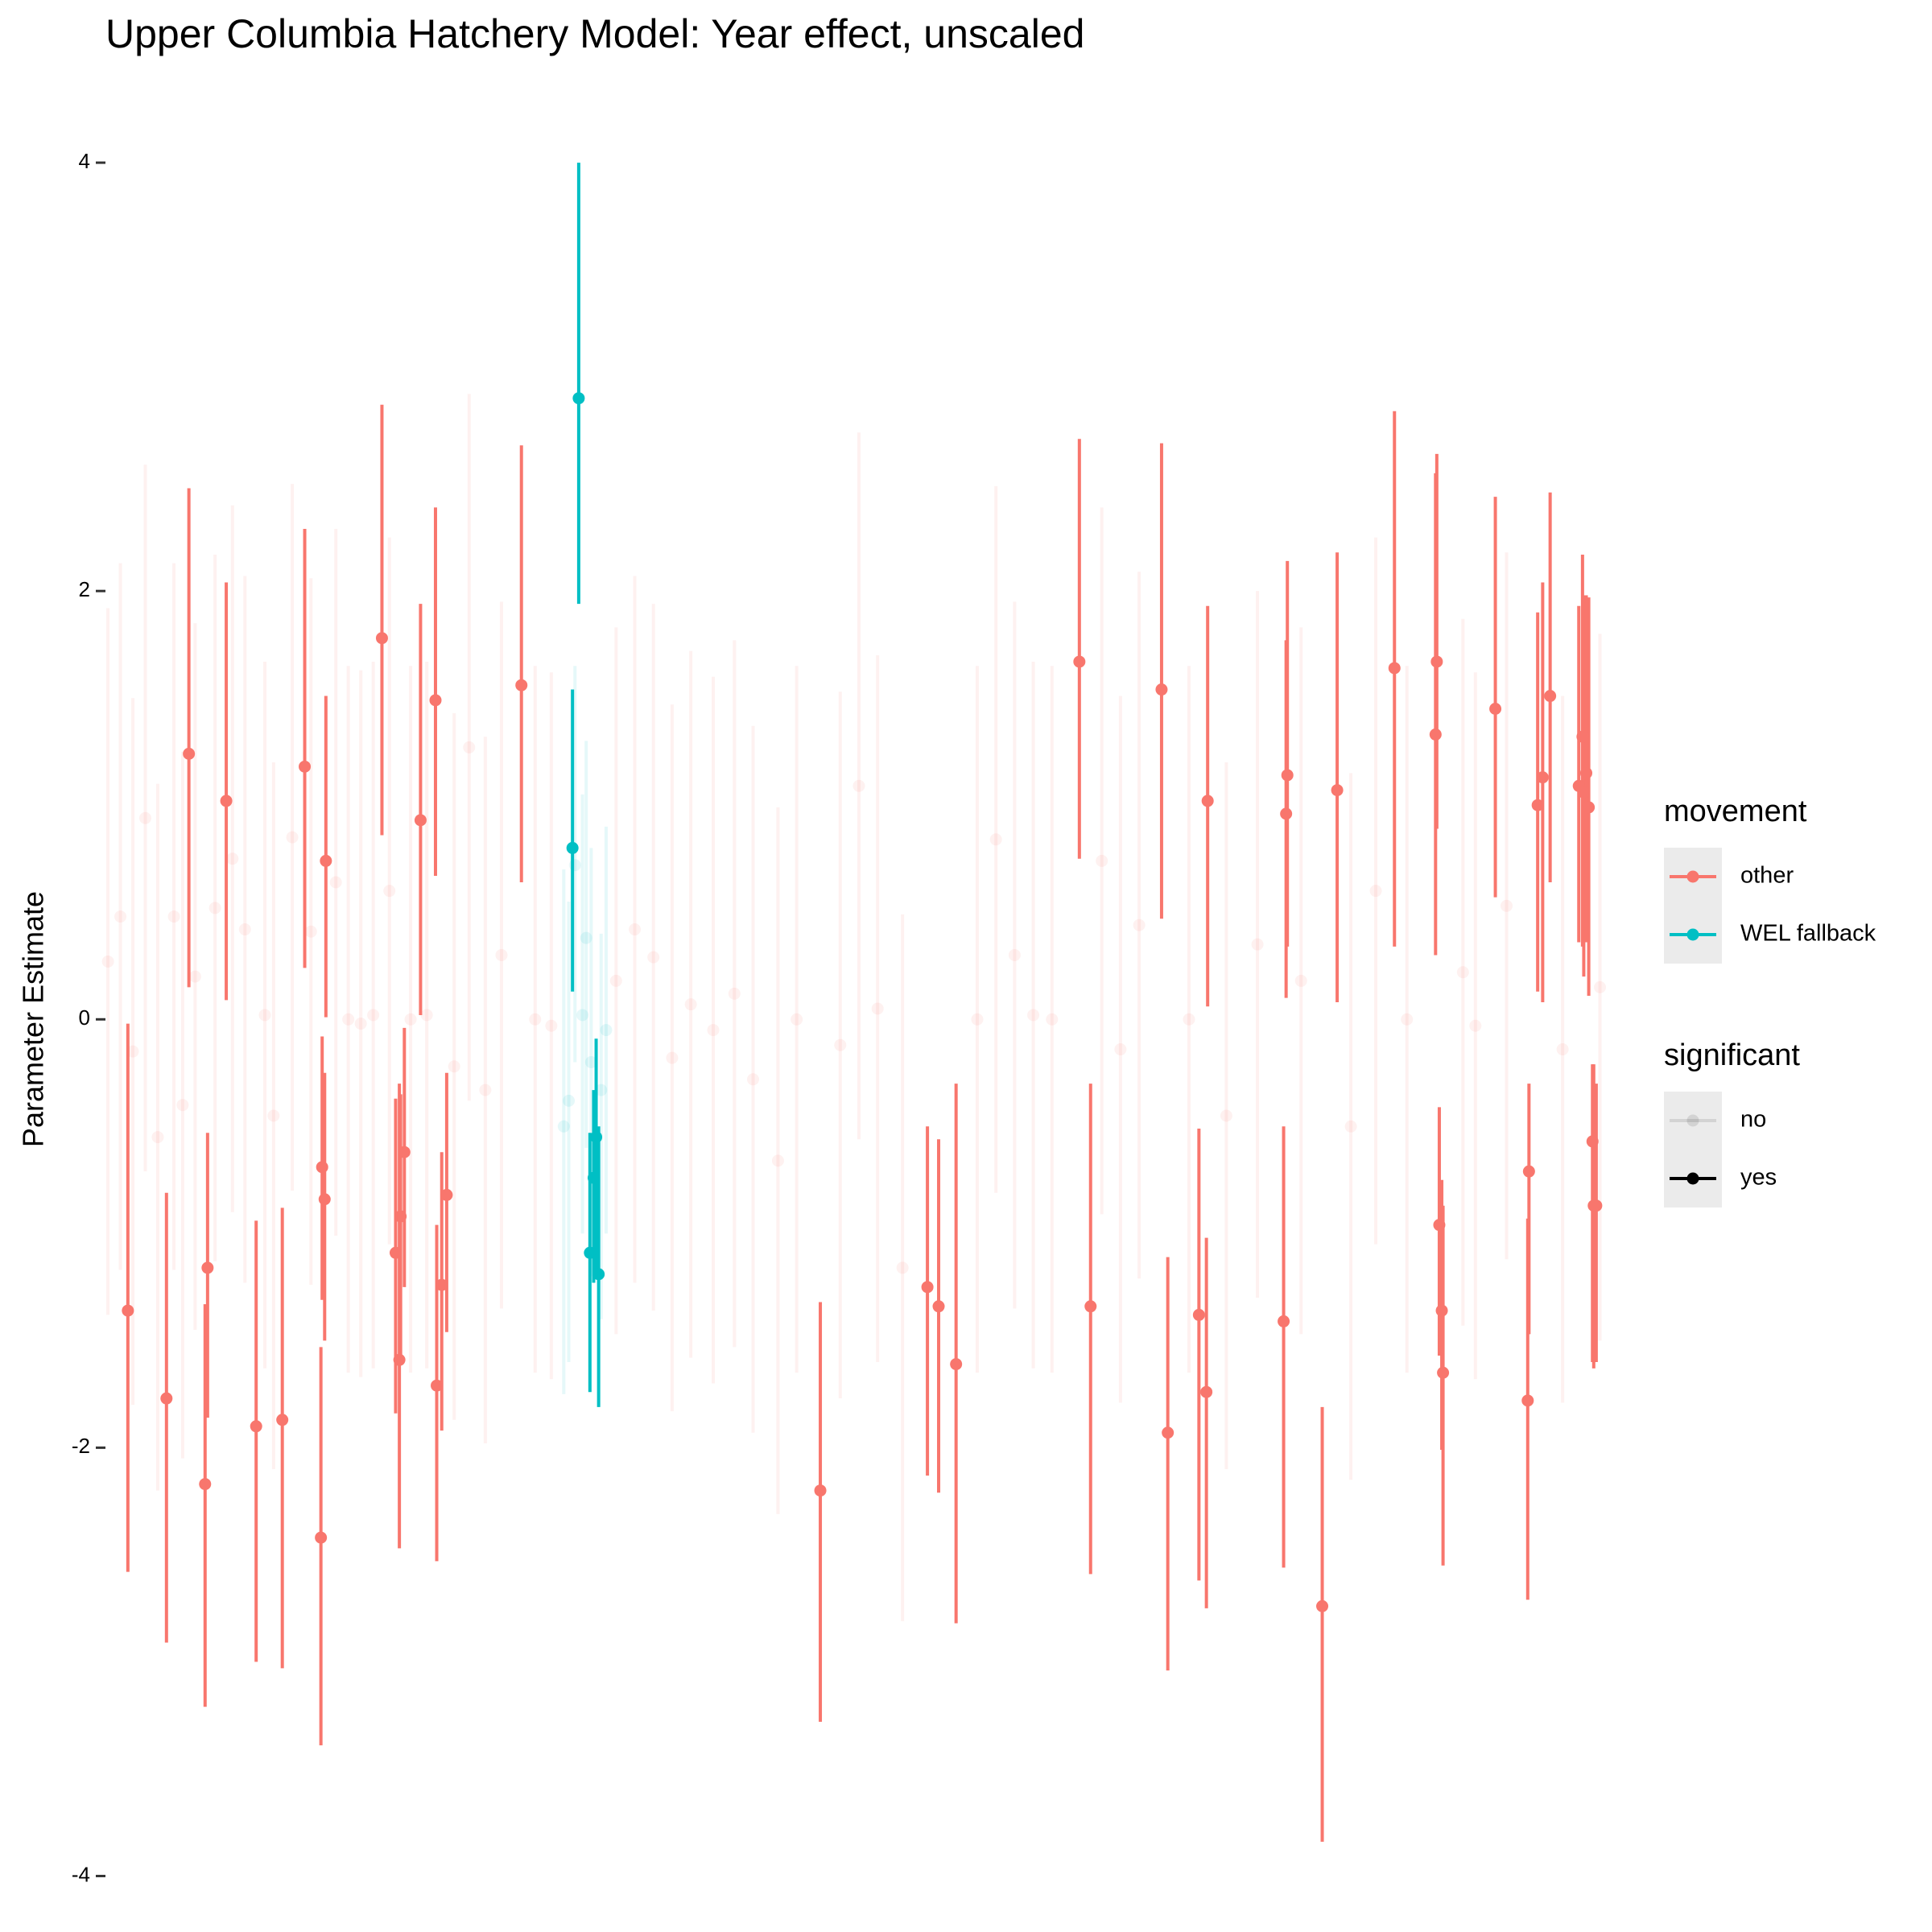 The height and width of the screenshot is (1932, 1932). Describe the element at coordinates (81, 1446) in the screenshot. I see `y-tick-label: -2` at that location.